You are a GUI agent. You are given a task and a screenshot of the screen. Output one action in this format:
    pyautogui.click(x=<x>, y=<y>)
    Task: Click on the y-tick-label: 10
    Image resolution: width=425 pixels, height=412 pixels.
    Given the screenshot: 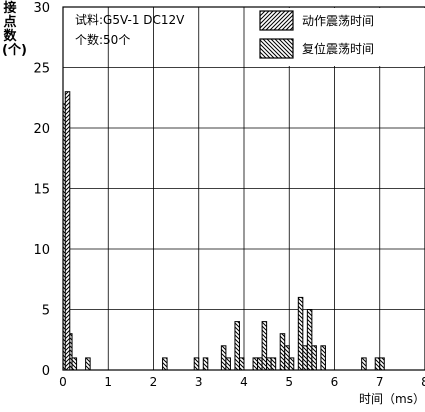 What is the action you would take?
    pyautogui.click(x=41, y=250)
    